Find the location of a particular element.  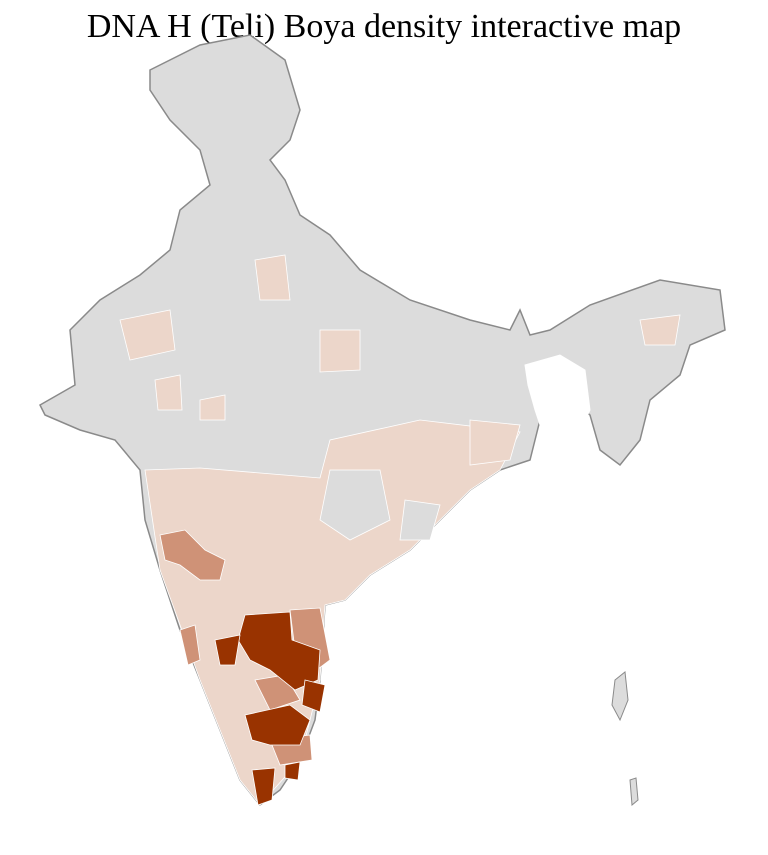

neighbour-gap is located at coordinates (557, 397).